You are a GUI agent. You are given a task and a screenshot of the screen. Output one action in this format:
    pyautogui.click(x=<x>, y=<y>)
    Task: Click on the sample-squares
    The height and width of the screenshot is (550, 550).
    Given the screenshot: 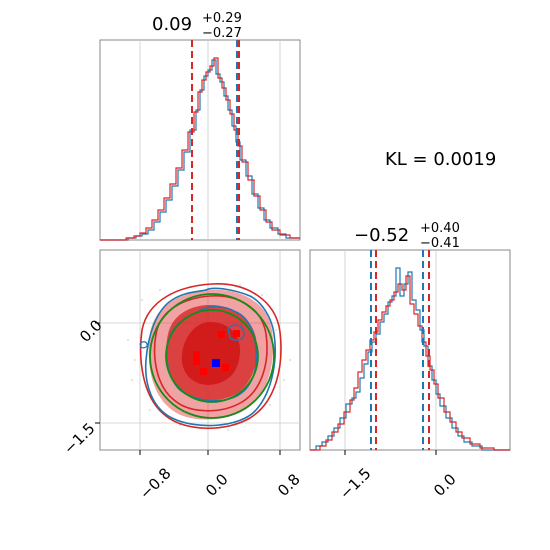 What is the action you would take?
    pyautogui.click(x=216, y=352)
    